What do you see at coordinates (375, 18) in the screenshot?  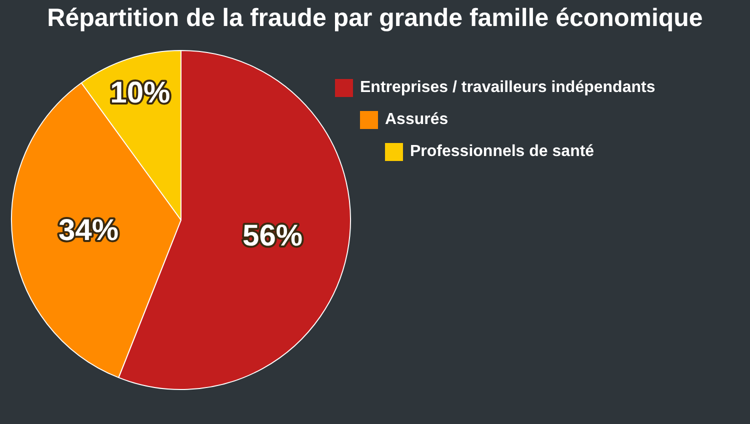 I see `chart-title: Répartition de la fraude par grande famille économique` at bounding box center [375, 18].